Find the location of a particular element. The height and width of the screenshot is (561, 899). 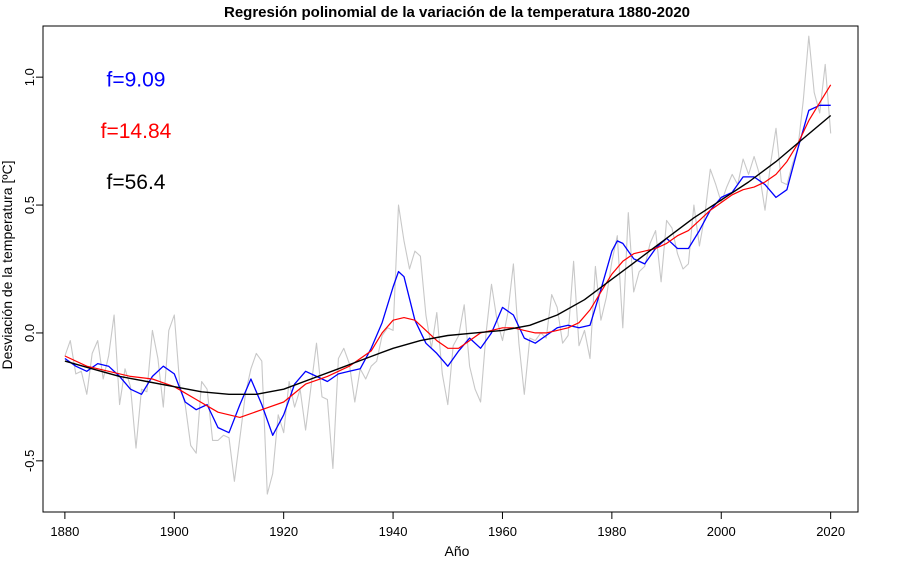

annotation-label-1: f=14.84 is located at coordinates (136, 131).